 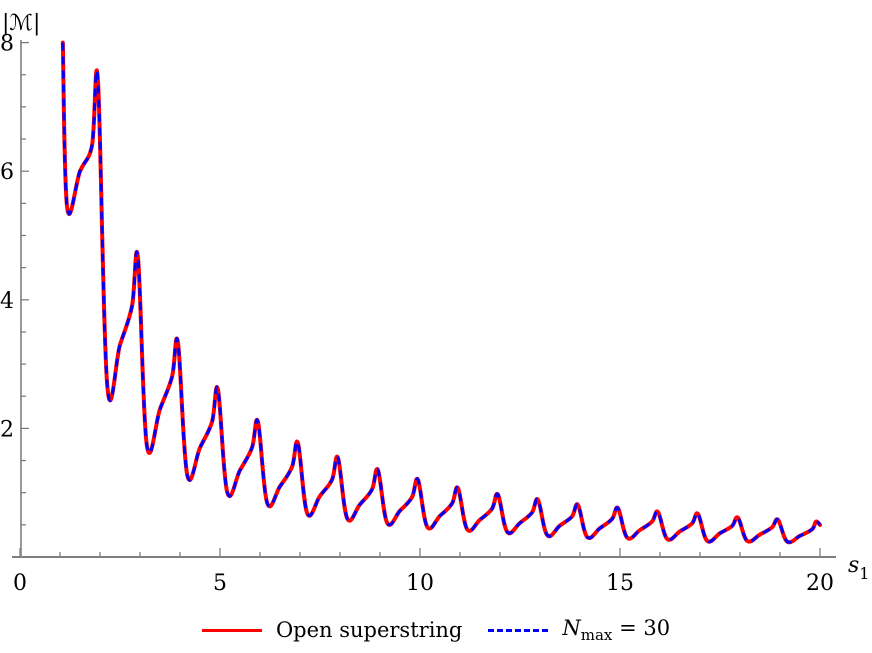 What do you see at coordinates (858, 568) in the screenshot?
I see `x-axis-title: s1` at bounding box center [858, 568].